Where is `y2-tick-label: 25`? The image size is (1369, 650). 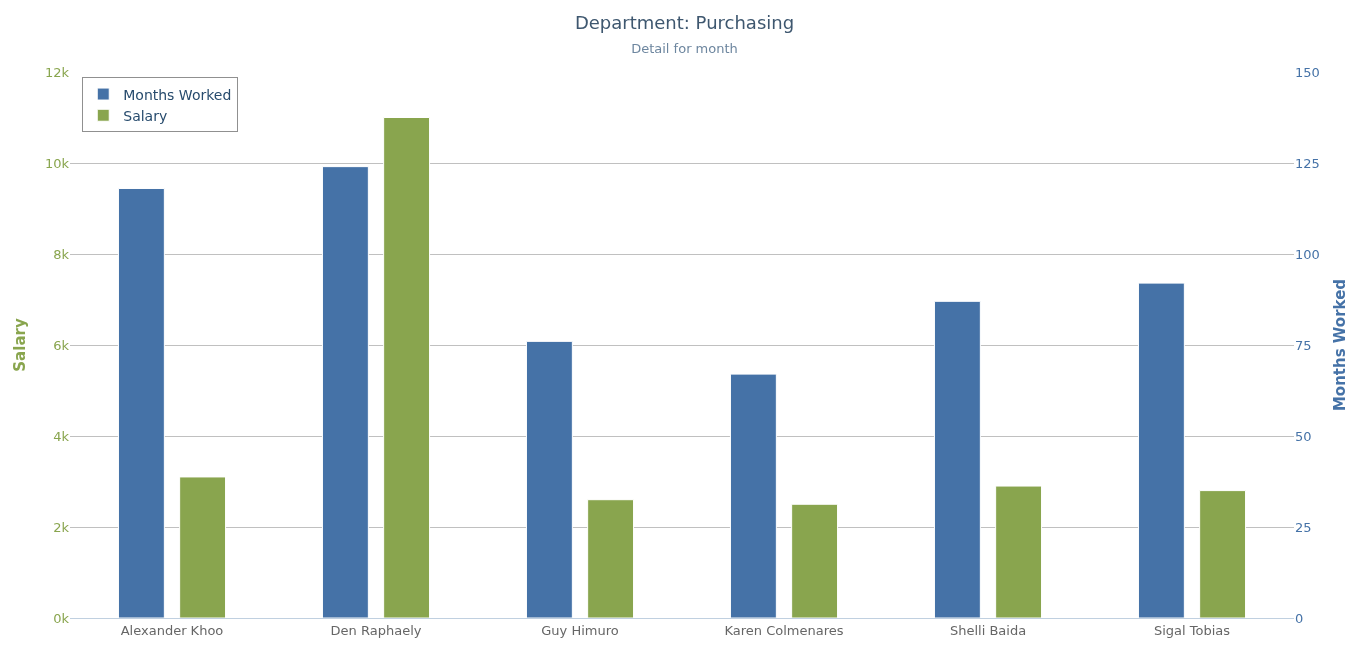 y2-tick-label: 25 is located at coordinates (1303, 527).